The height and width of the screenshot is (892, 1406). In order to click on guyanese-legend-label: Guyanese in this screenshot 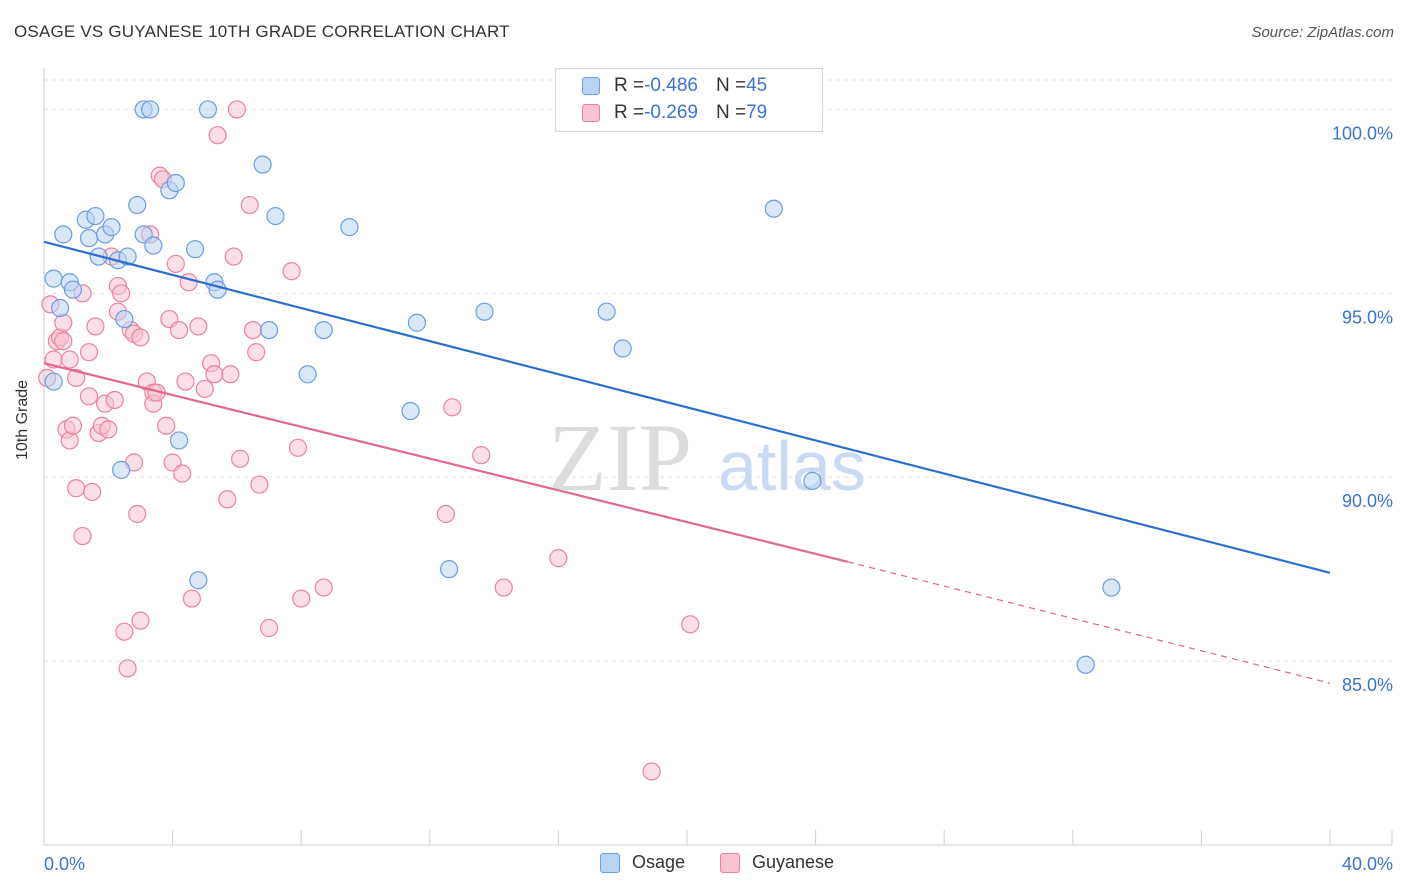, I will do `click(793, 862)`.